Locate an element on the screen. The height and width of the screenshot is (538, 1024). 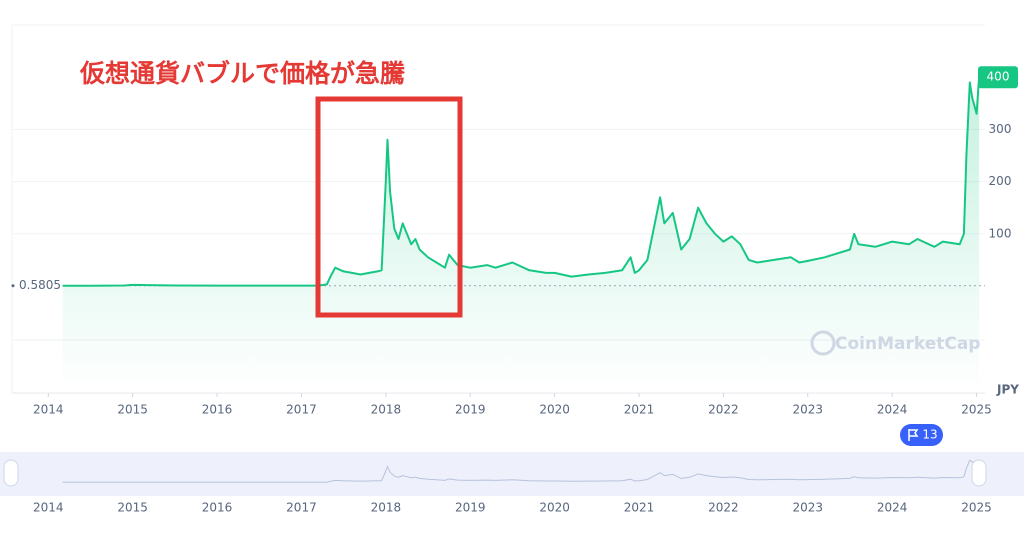
last-price-label: 400 is located at coordinates (998, 77).